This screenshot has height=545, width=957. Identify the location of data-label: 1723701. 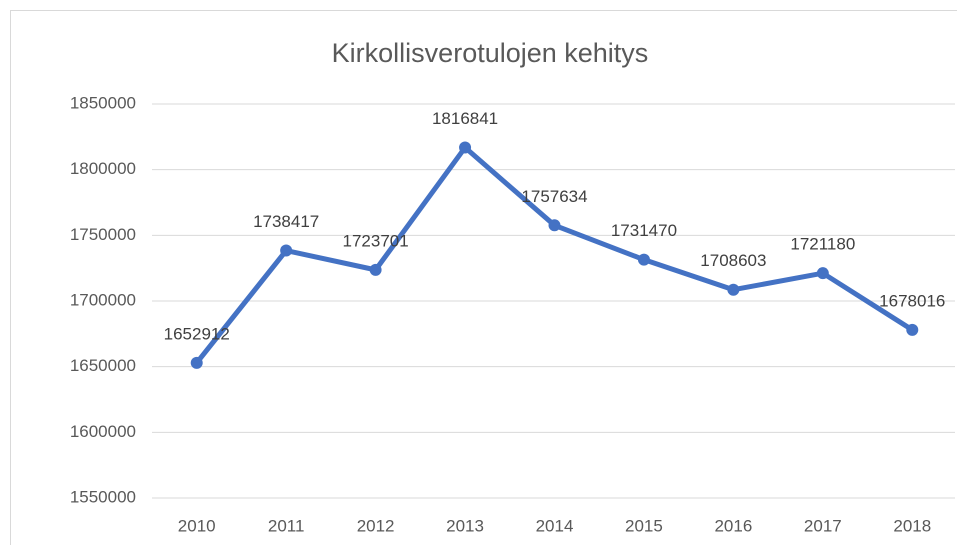
(376, 240).